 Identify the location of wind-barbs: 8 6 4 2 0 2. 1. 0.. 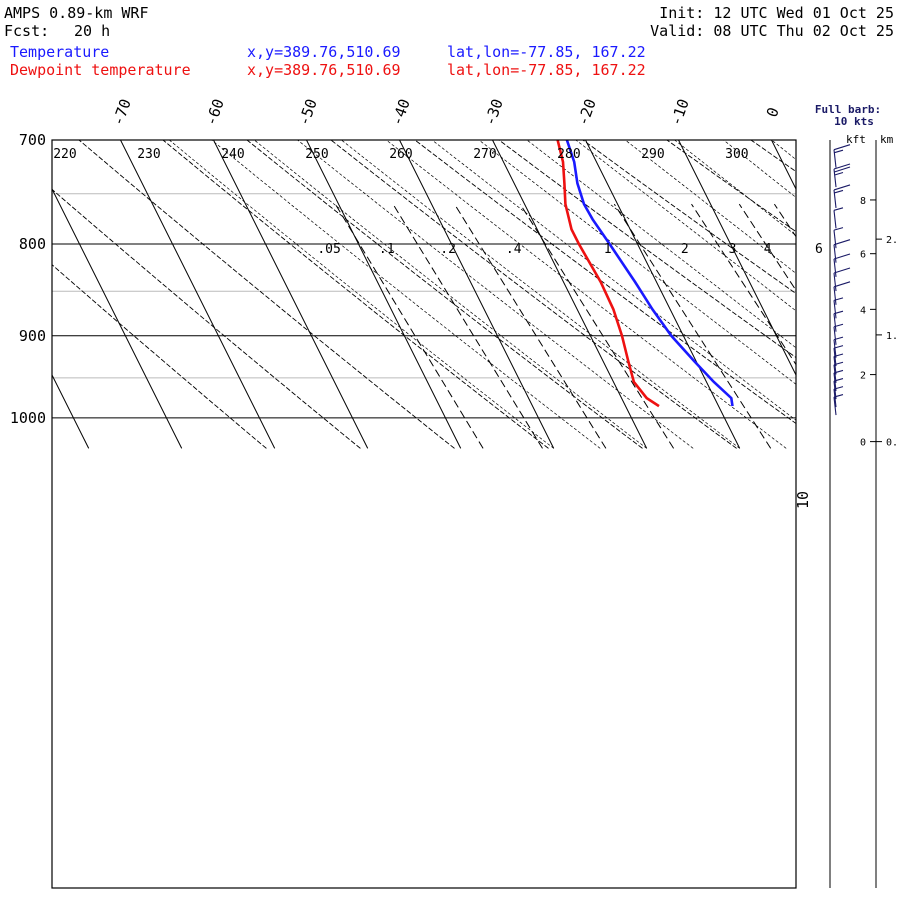
(863, 514).